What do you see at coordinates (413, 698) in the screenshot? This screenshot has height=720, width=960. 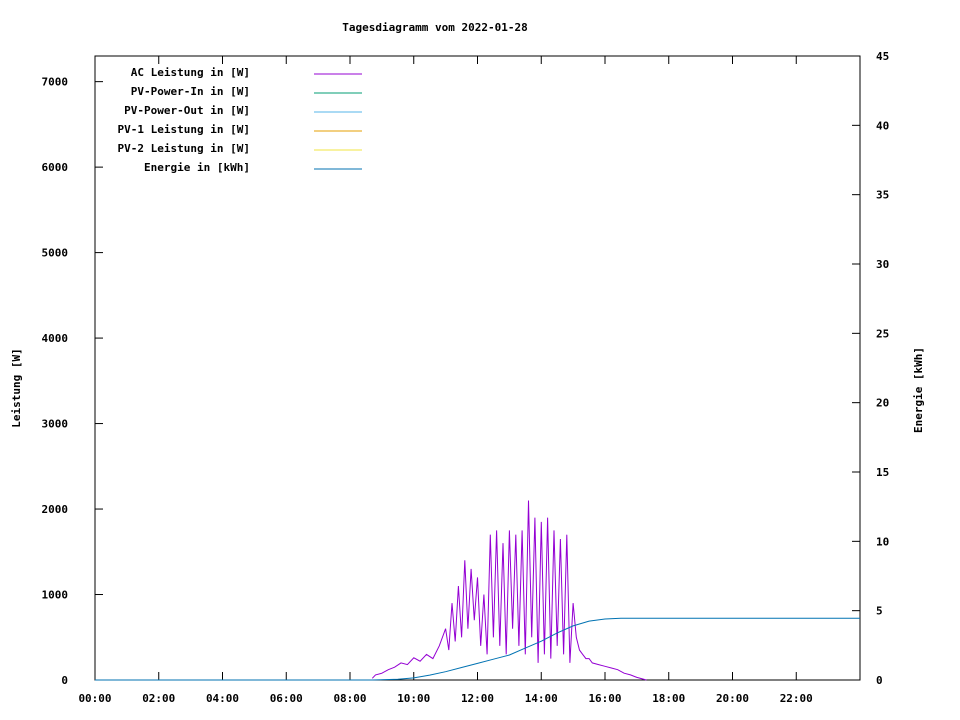 I see `x-tick-label: 10:00` at bounding box center [413, 698].